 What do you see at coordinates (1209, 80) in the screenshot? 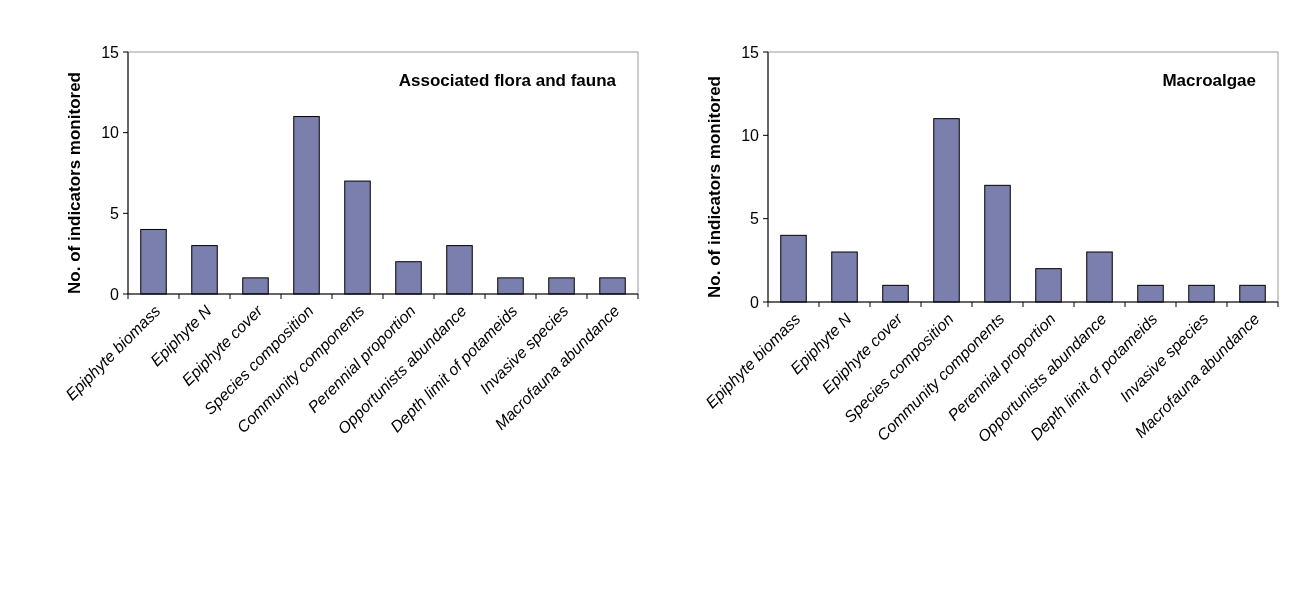
I see `text: Macroalgae` at bounding box center [1209, 80].